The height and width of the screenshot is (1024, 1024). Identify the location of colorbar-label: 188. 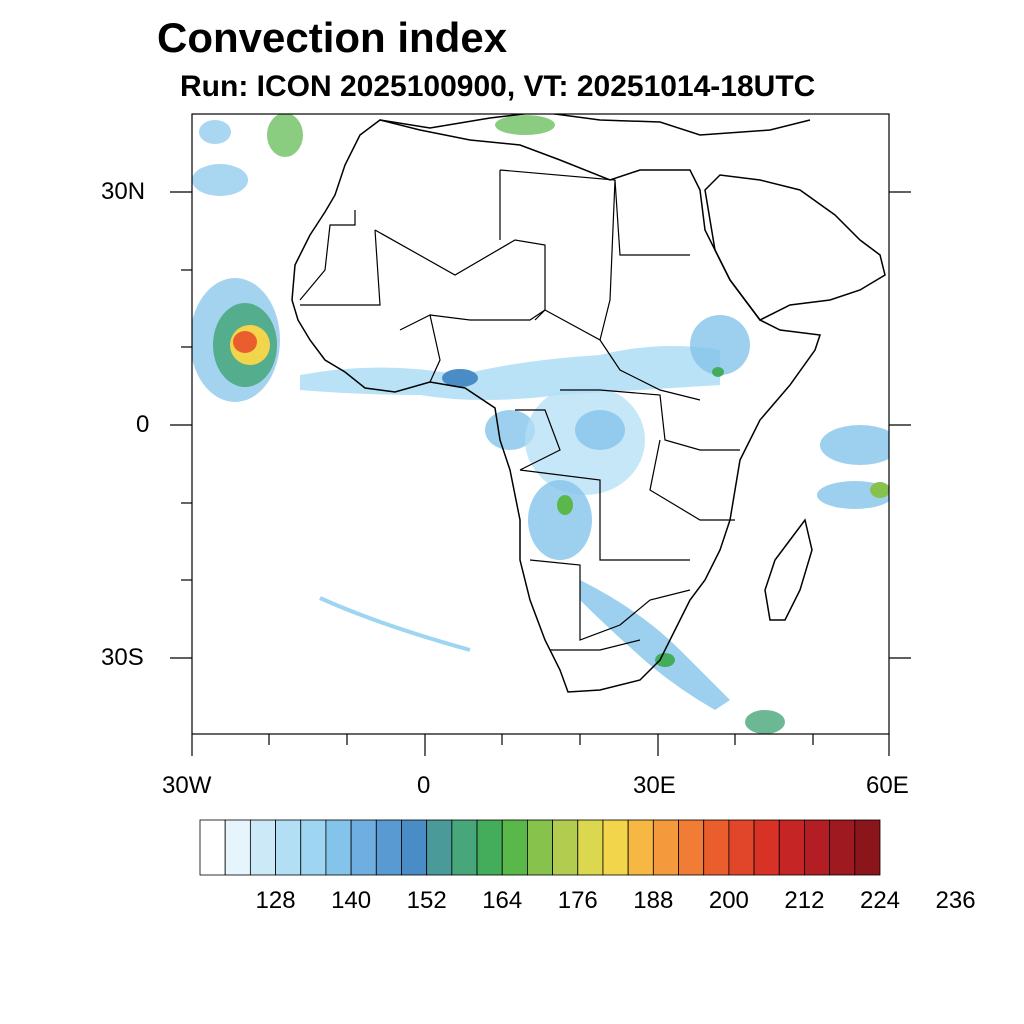
(653, 900).